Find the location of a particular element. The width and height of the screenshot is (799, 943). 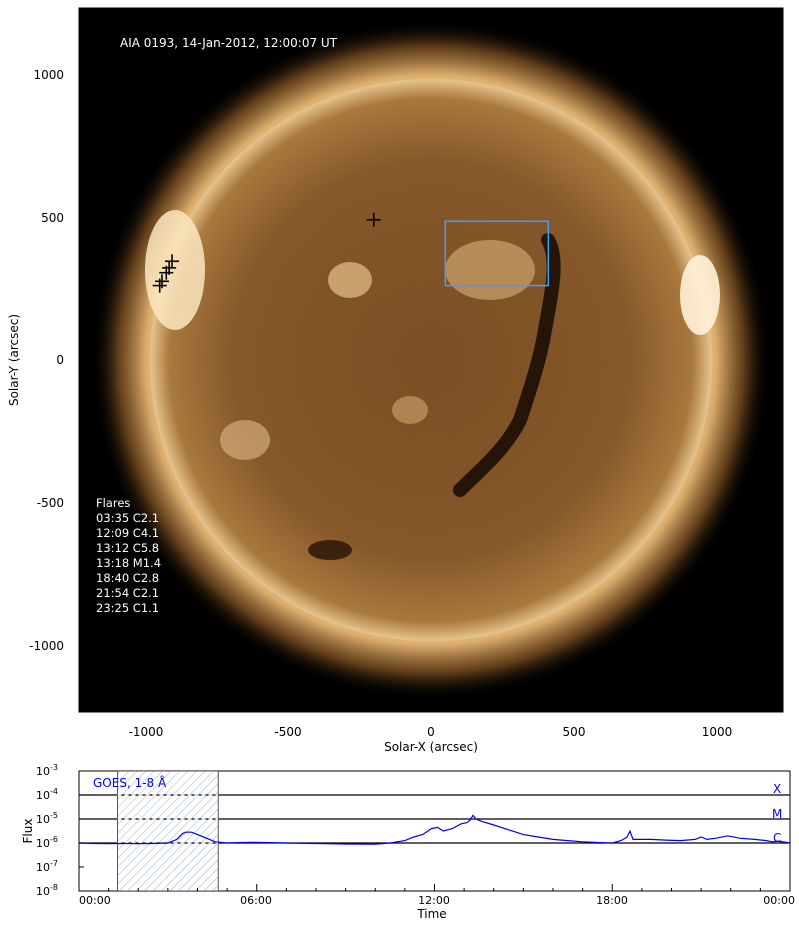

x-tick-label: -1000 is located at coordinates (146, 732).